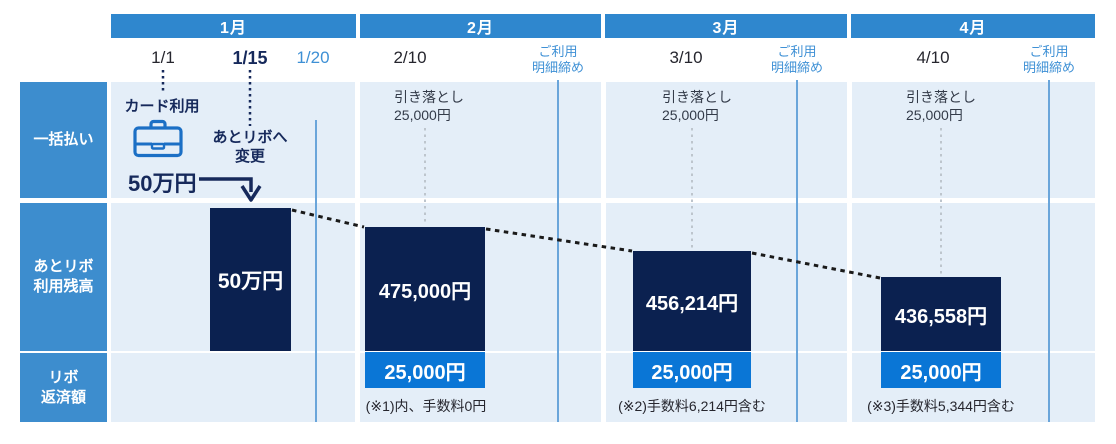  Describe the element at coordinates (797, 59) in the screenshot. I see `statement-cutoff-label-march: ご利用 明細締め` at that location.